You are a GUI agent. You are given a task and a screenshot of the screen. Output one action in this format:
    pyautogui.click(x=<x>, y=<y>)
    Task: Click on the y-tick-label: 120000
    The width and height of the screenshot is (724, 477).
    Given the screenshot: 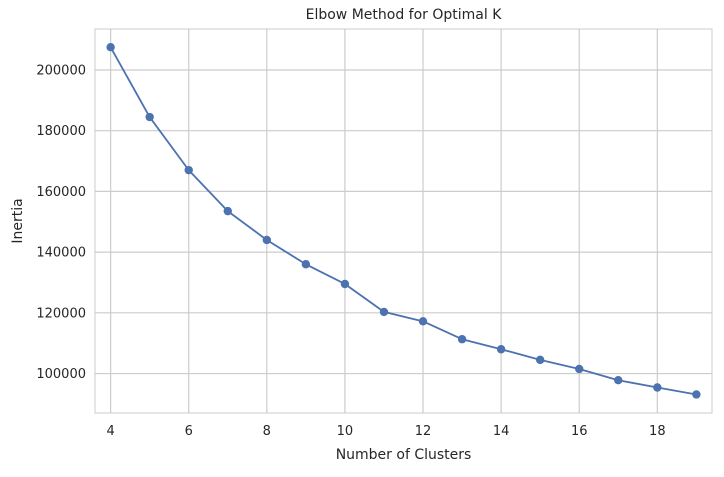 What is the action you would take?
    pyautogui.click(x=61, y=313)
    